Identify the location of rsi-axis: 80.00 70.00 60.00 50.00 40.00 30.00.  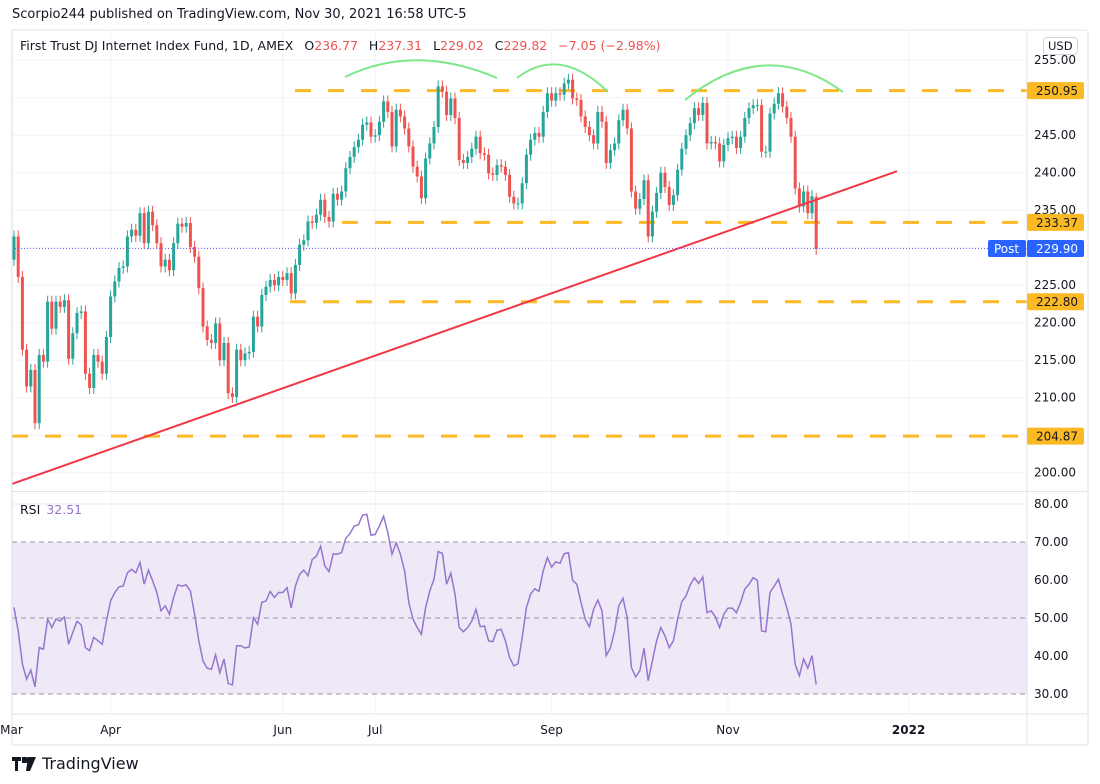
(1051, 599).